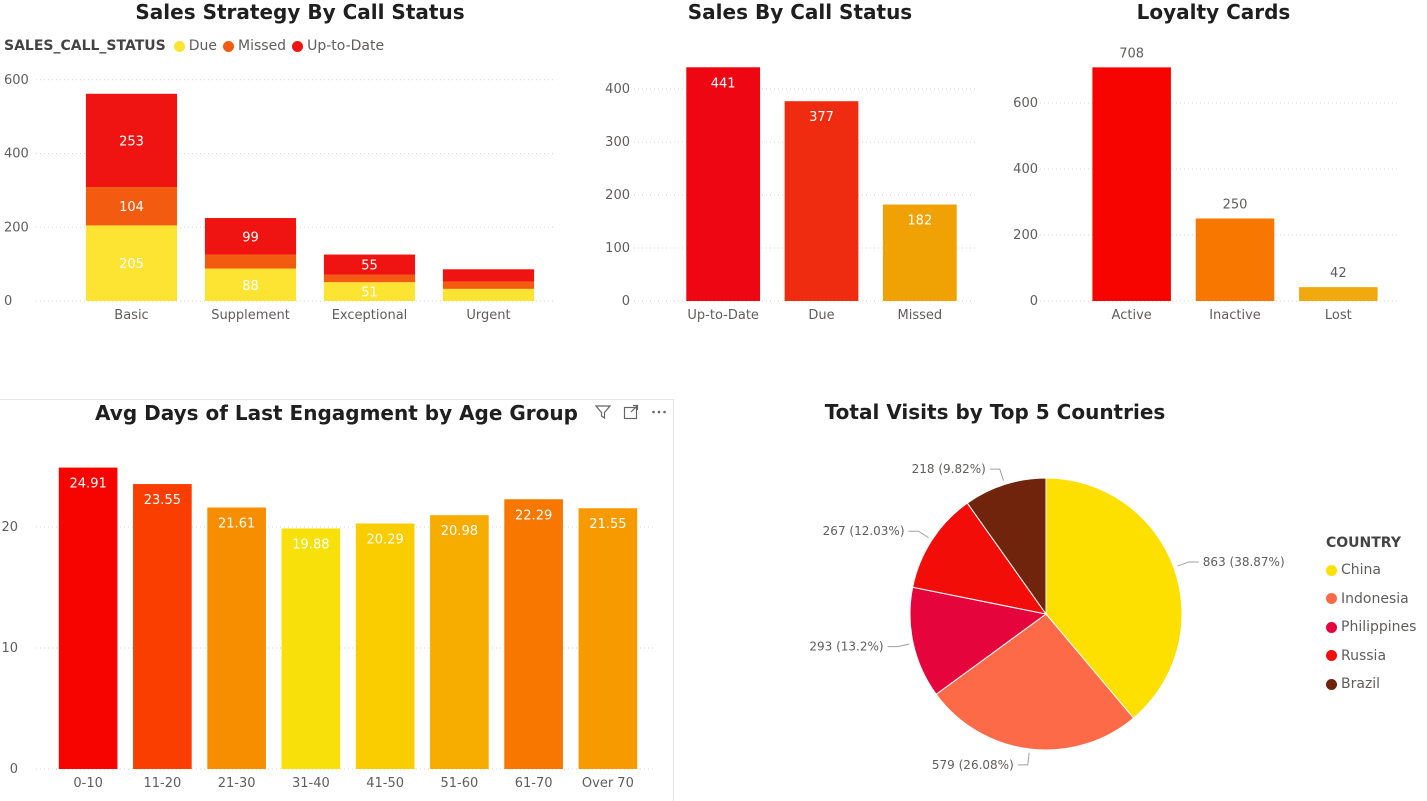  Describe the element at coordinates (723, 83) in the screenshot. I see `data-label: 441` at that location.